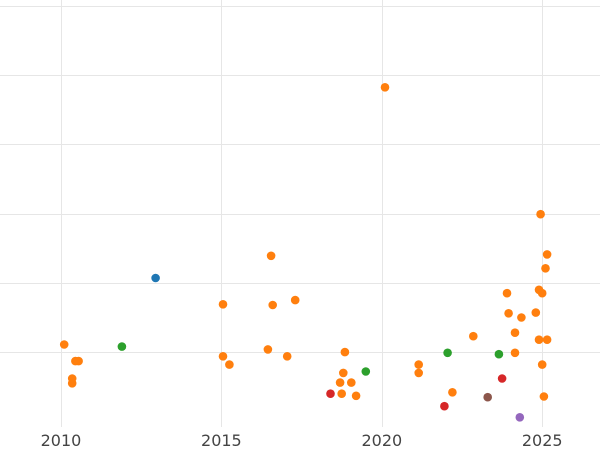 The width and height of the screenshot is (600, 450). What do you see at coordinates (381, 440) in the screenshot?
I see `x-tick-label: 2020` at bounding box center [381, 440].